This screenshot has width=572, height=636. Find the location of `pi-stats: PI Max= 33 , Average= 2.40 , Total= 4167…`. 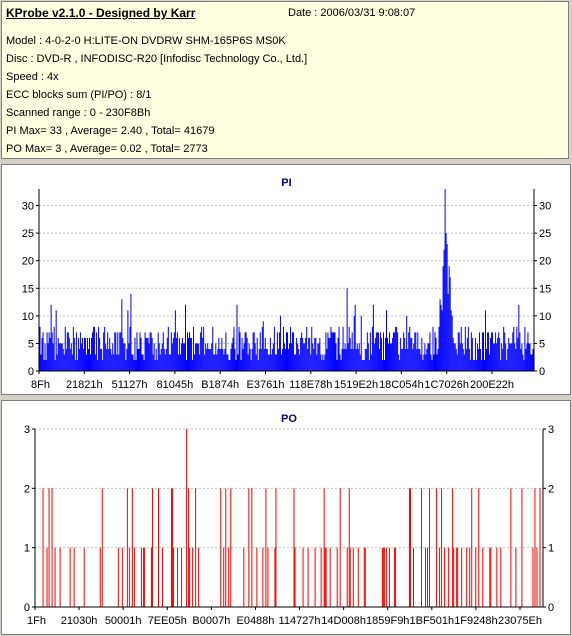

pi-stats: PI Max= 33 , Average= 2.40 , Total= 4167… is located at coordinates (110, 131).